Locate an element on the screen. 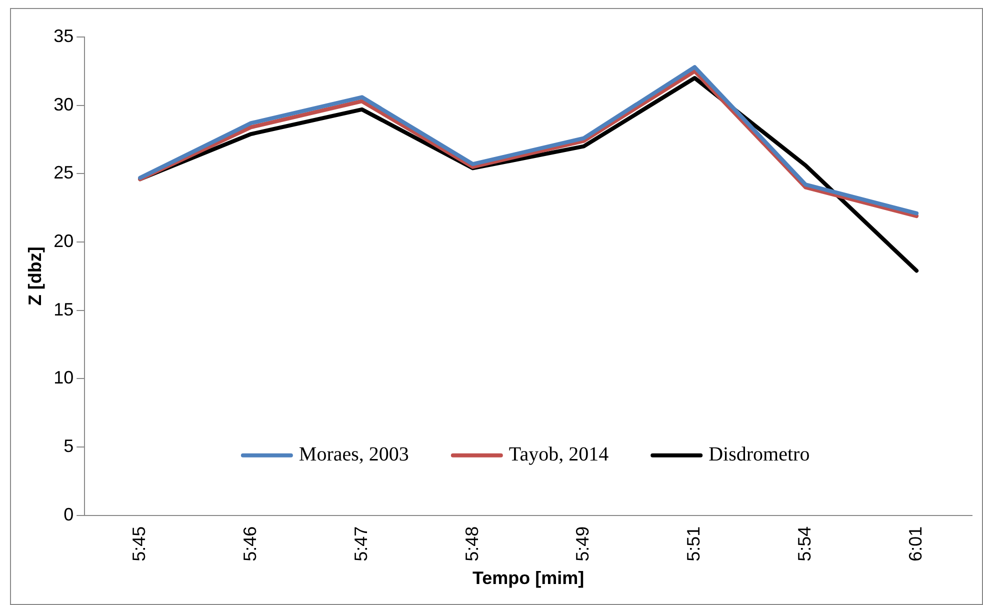 This screenshot has height=605, width=983. y-tick-label: 20 is located at coordinates (64, 240).